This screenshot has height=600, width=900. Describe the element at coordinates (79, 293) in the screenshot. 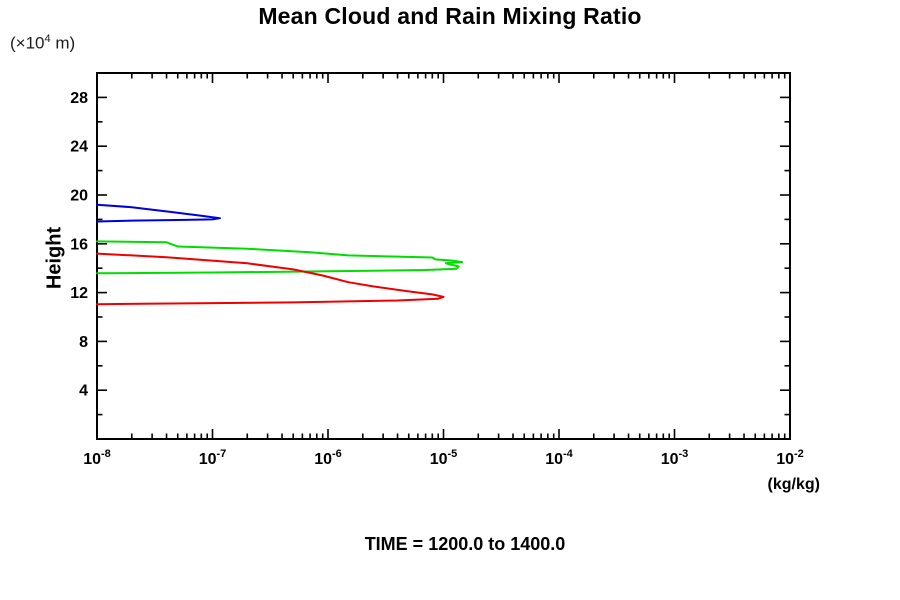

I see `y-axis-tick-label: 12` at that location.